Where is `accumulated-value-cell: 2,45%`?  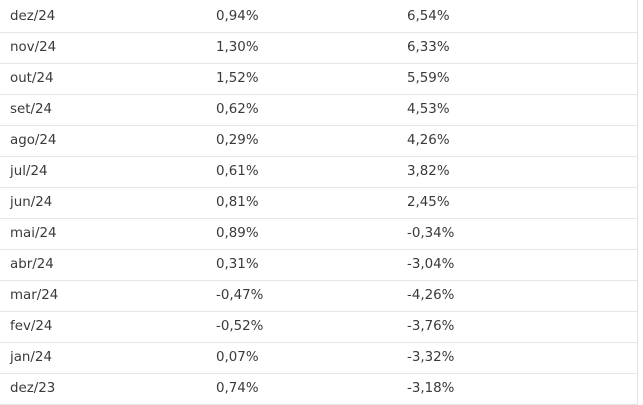 accumulated-value-cell: 2,45% is located at coordinates (428, 202).